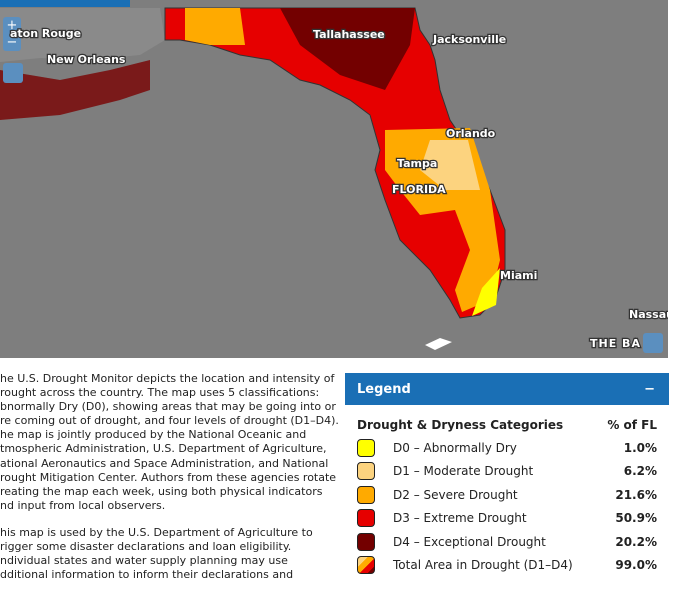 This screenshot has width=680, height=595. What do you see at coordinates (632, 425) in the screenshot?
I see `legend-column: % of FL` at bounding box center [632, 425].